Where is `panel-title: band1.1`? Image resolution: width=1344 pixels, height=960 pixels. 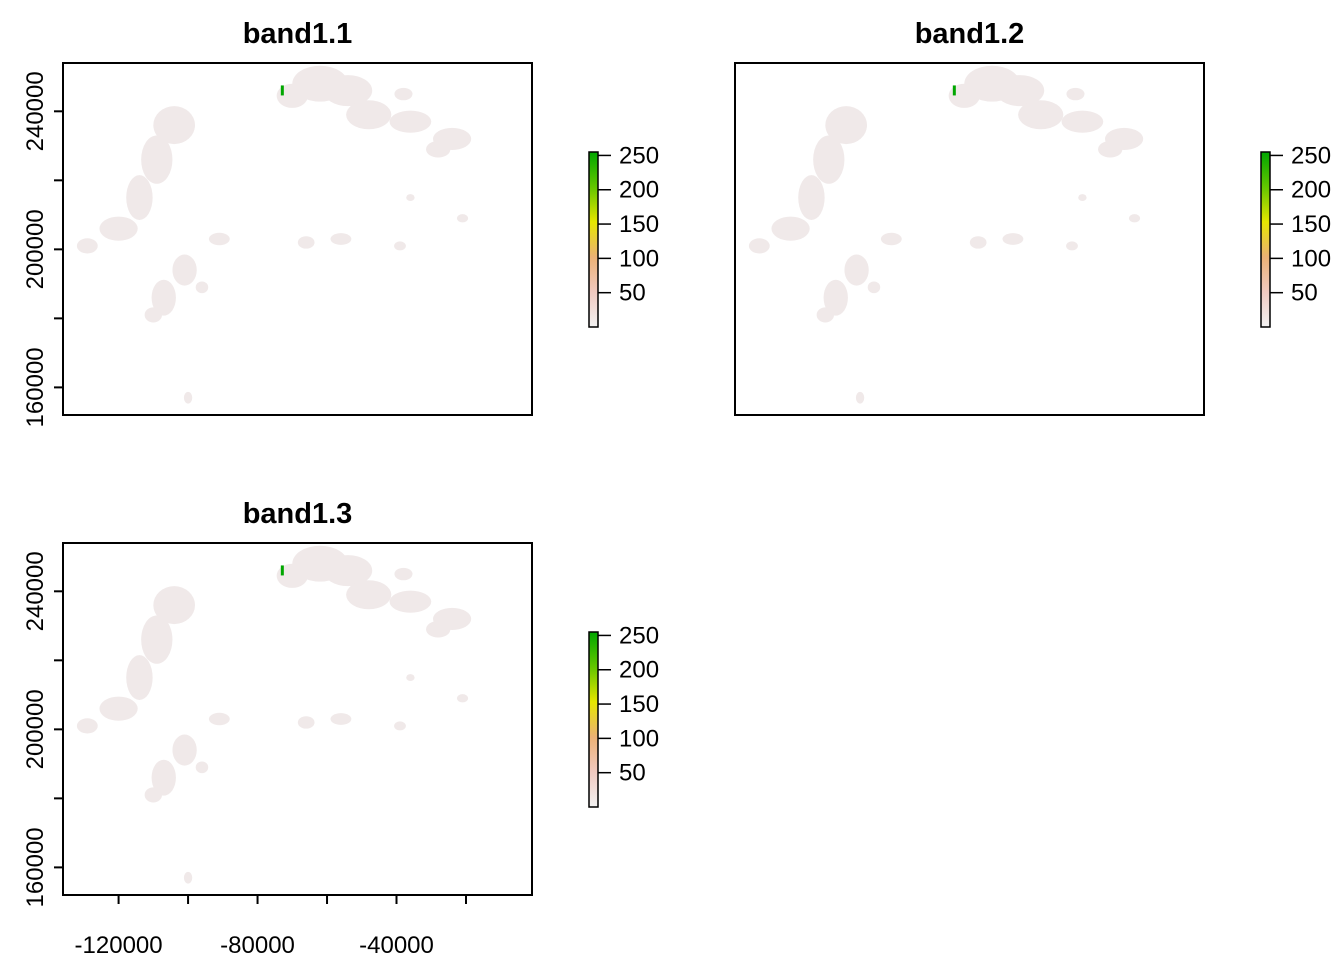
panel-title: band1.1 is located at coordinates (298, 34).